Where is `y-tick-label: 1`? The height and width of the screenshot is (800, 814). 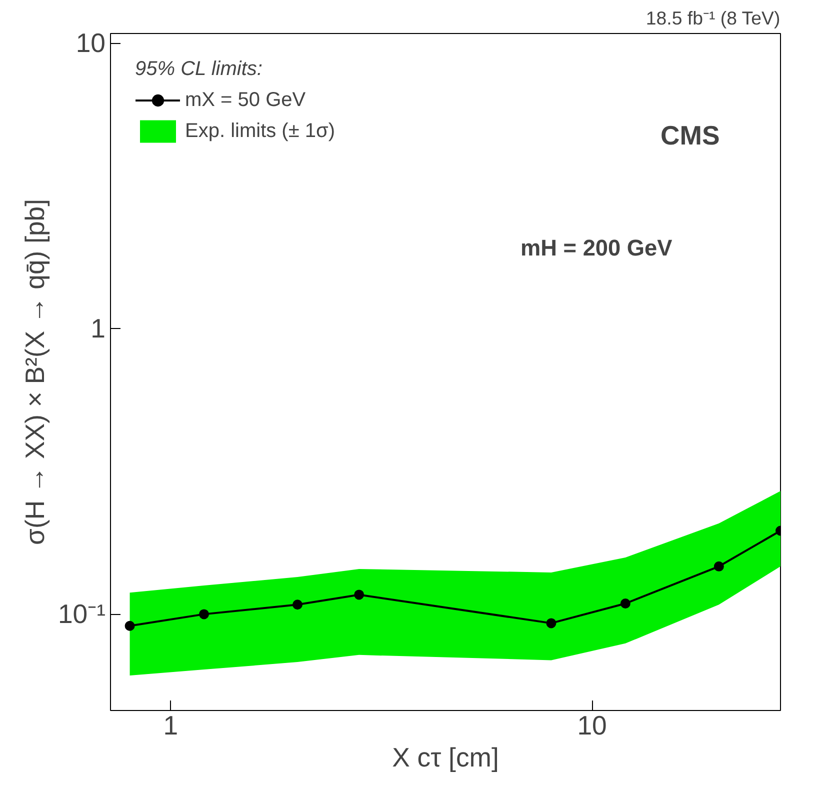 y-tick-label: 1 is located at coordinates (98, 329).